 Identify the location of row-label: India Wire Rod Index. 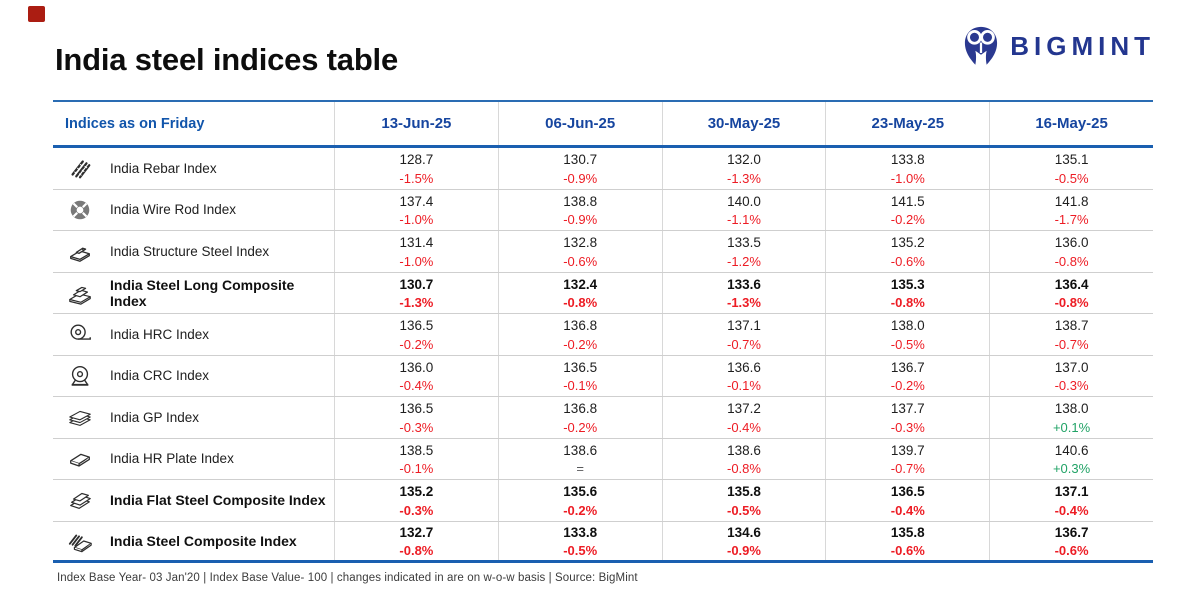
(173, 210).